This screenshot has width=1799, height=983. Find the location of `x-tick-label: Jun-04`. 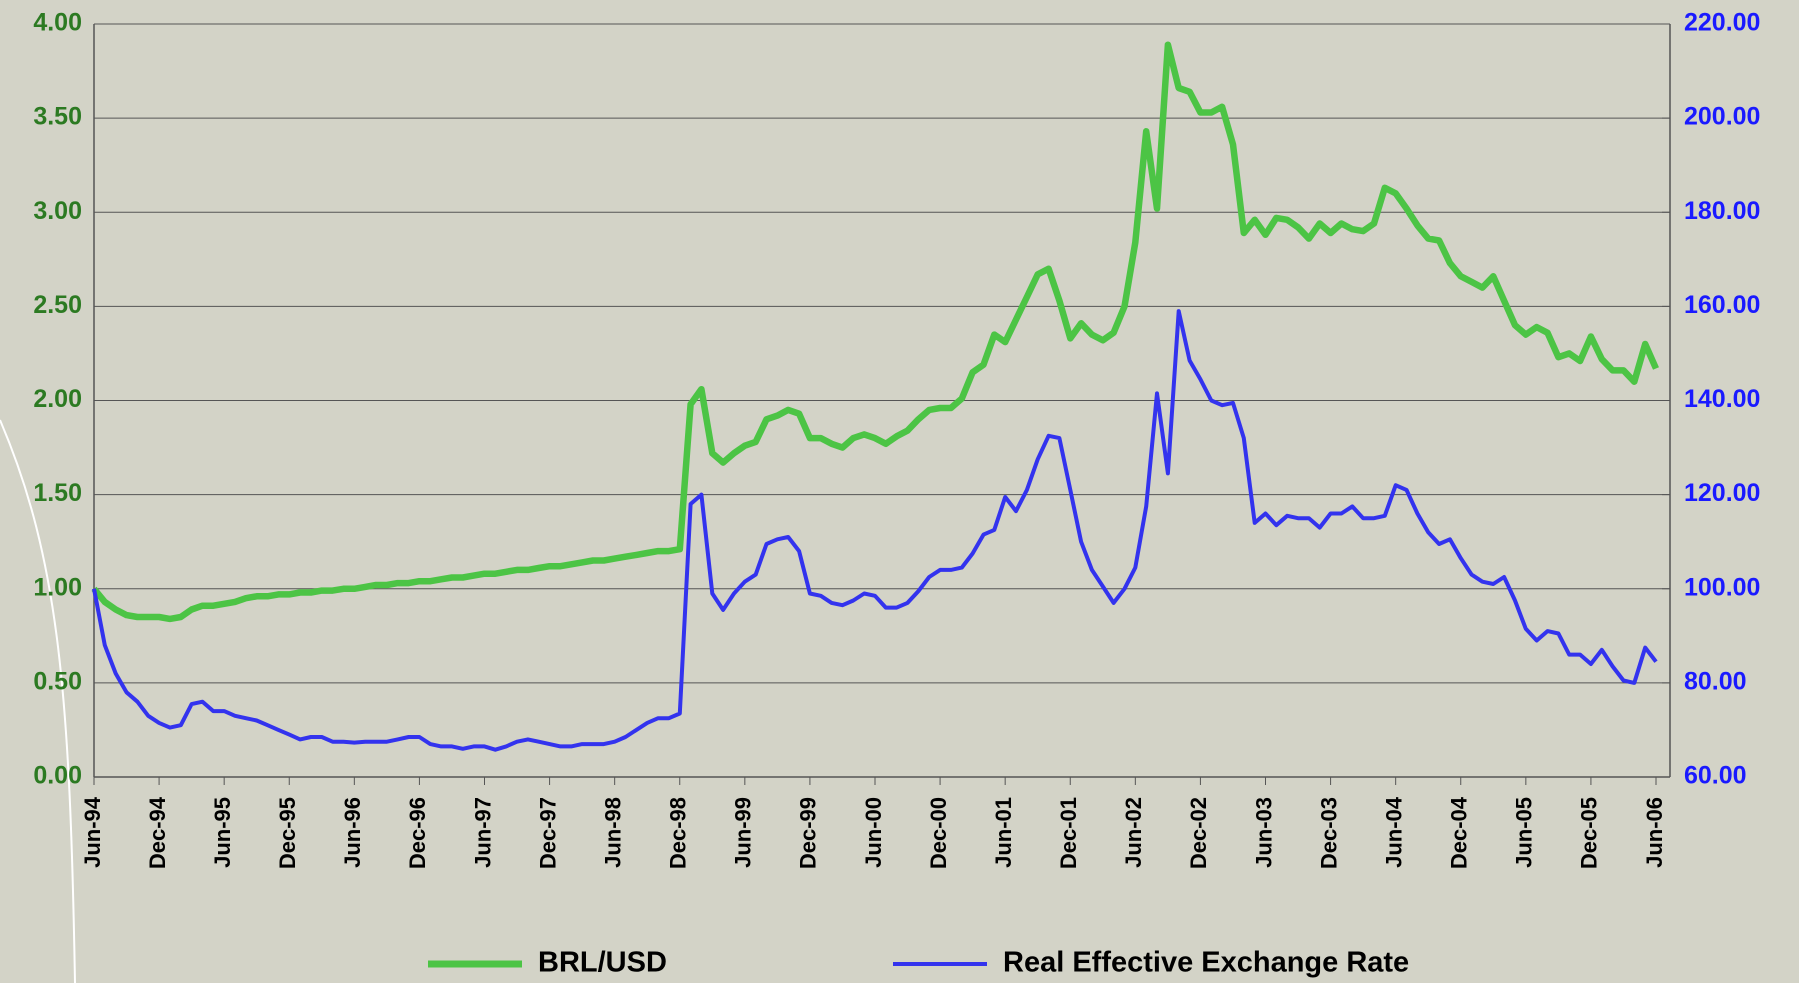

x-tick-label: Jun-04 is located at coordinates (1393, 832).